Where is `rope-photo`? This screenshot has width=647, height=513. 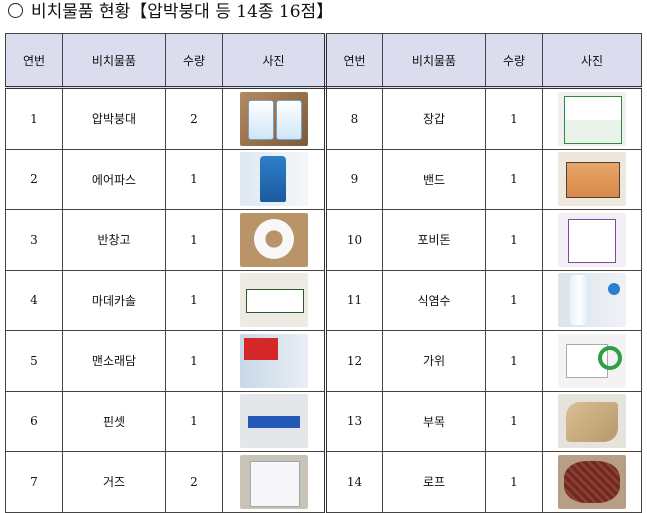
rope-photo is located at coordinates (592, 481).